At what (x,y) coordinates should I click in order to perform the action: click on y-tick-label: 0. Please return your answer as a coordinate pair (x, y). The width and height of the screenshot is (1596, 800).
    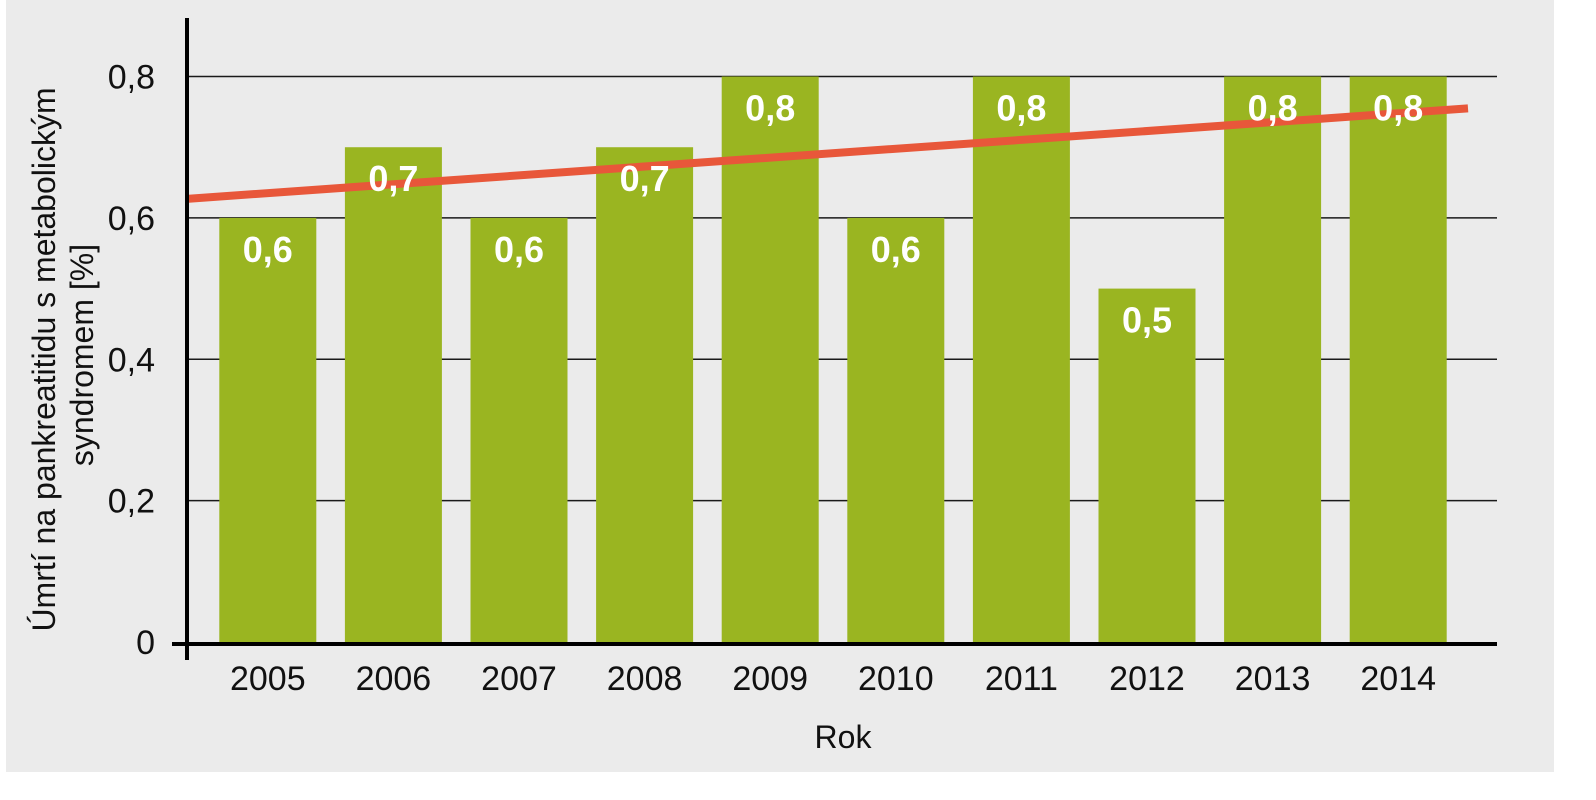
    Looking at the image, I should click on (145, 643).